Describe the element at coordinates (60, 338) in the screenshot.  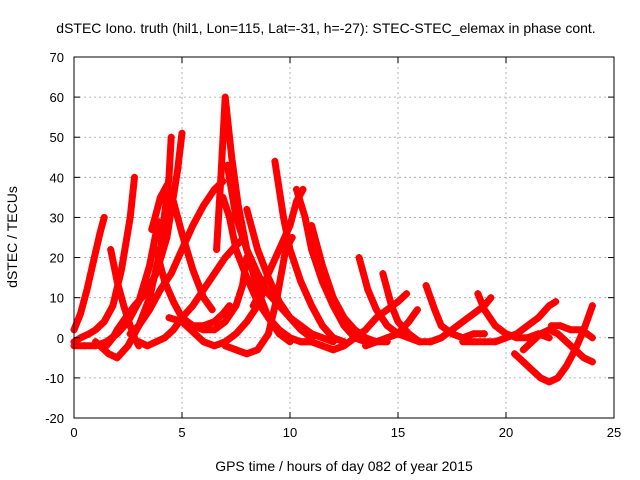
I see `y-tick-label: 0` at that location.